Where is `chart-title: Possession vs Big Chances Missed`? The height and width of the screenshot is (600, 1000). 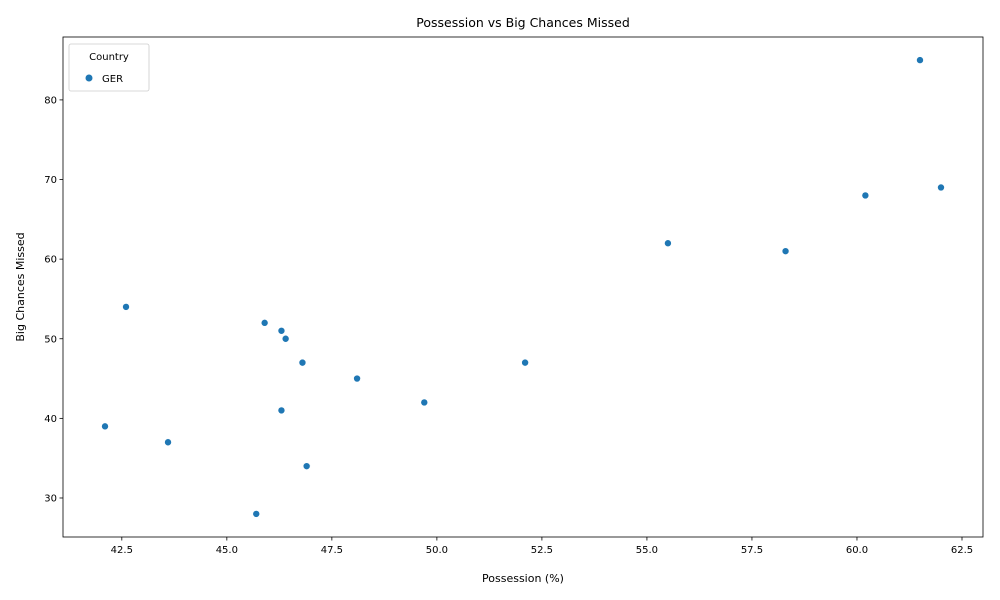 chart-title: Possession vs Big Chances Missed is located at coordinates (523, 22).